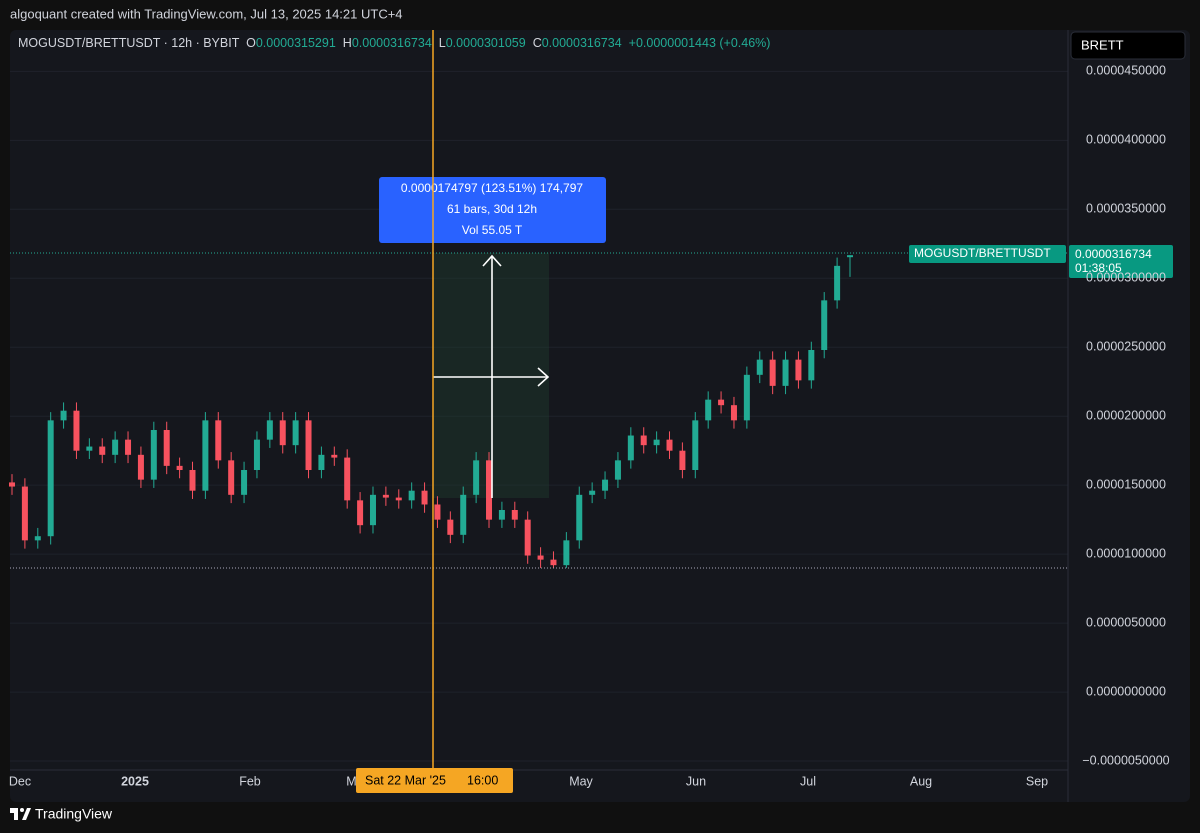  Describe the element at coordinates (296, 43) in the screenshot. I see `ohlc-value: 0.0000315291` at that location.